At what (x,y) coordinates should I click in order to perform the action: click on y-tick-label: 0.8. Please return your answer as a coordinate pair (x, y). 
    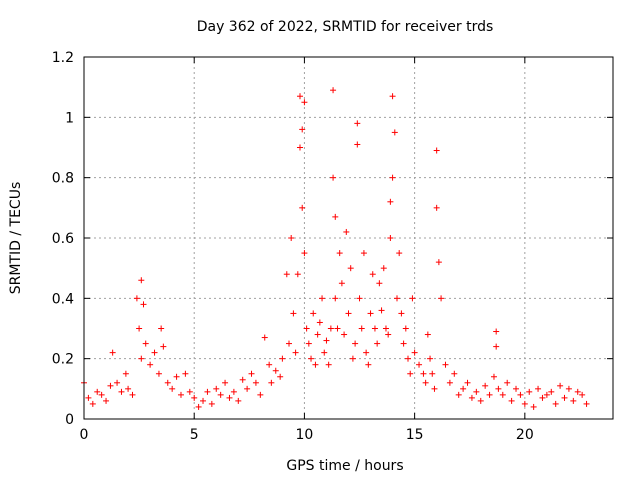
    Looking at the image, I should click on (63, 179).